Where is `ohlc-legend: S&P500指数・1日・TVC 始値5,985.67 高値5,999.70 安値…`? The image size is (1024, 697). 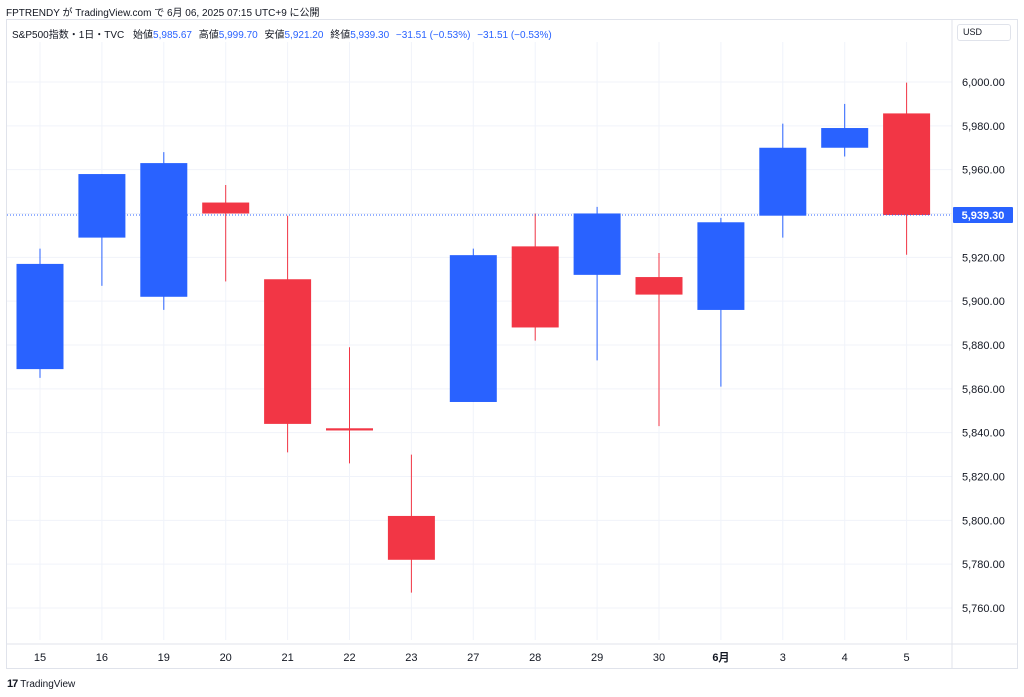 ohlc-legend: S&P500指数・1日・TVC 始値5,985.67 高値5,999.70 安値… is located at coordinates (282, 33).